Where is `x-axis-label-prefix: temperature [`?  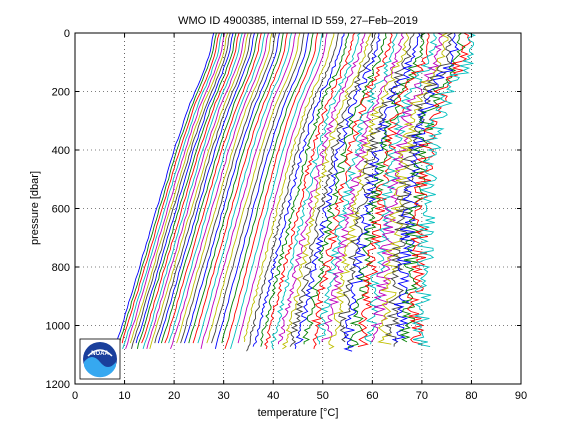 x-axis-label-prefix: temperature [ is located at coordinates (290, 413).